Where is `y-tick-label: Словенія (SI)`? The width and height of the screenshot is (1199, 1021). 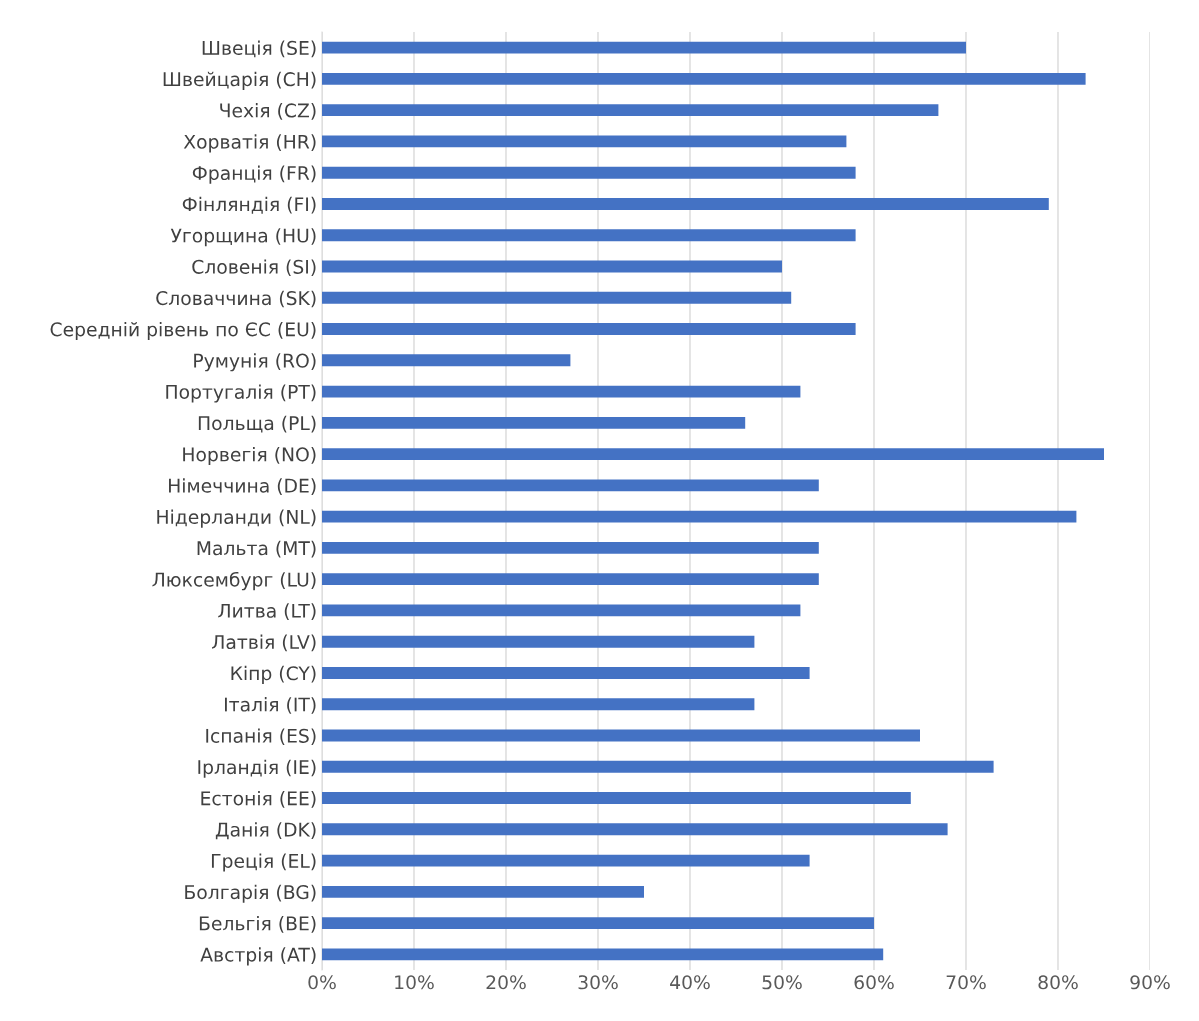
y-tick-label: Словенія (SI) is located at coordinates (254, 268).